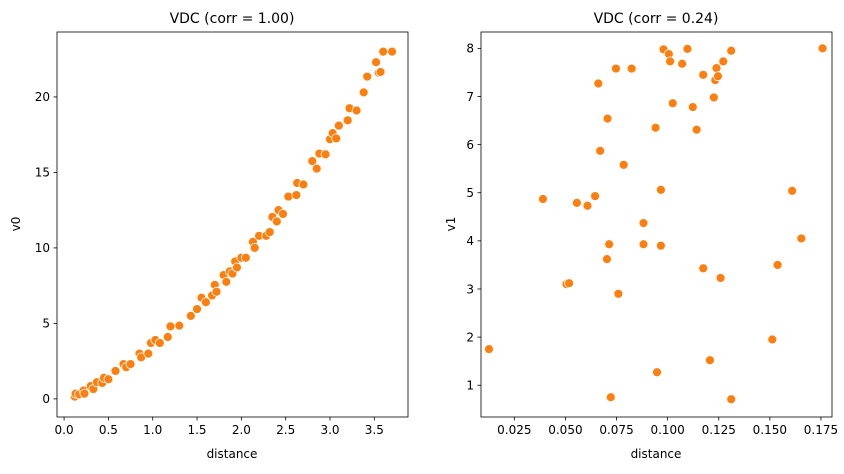  What do you see at coordinates (667, 430) in the screenshot?
I see `right-x-tick-label-3: 0.100` at bounding box center [667, 430].